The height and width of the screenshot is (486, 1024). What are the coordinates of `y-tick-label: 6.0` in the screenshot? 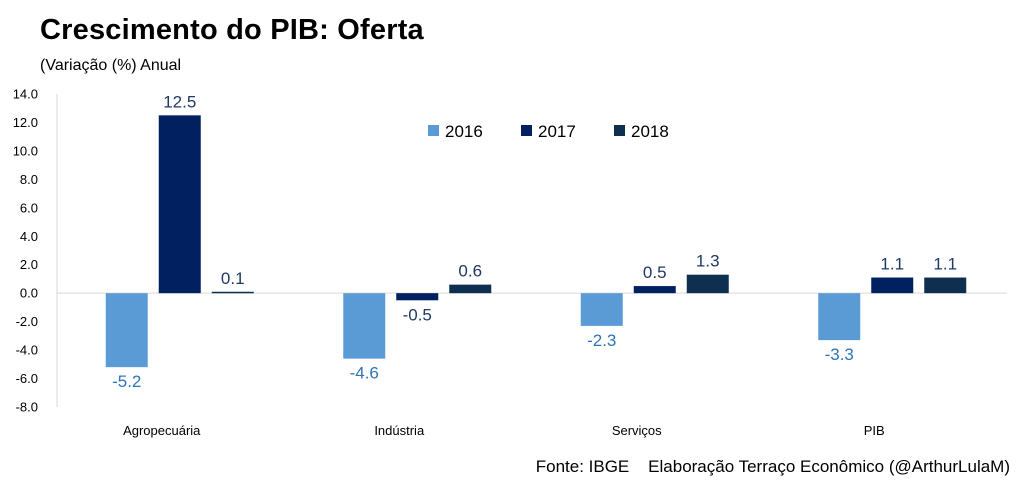 It's located at (29, 207).